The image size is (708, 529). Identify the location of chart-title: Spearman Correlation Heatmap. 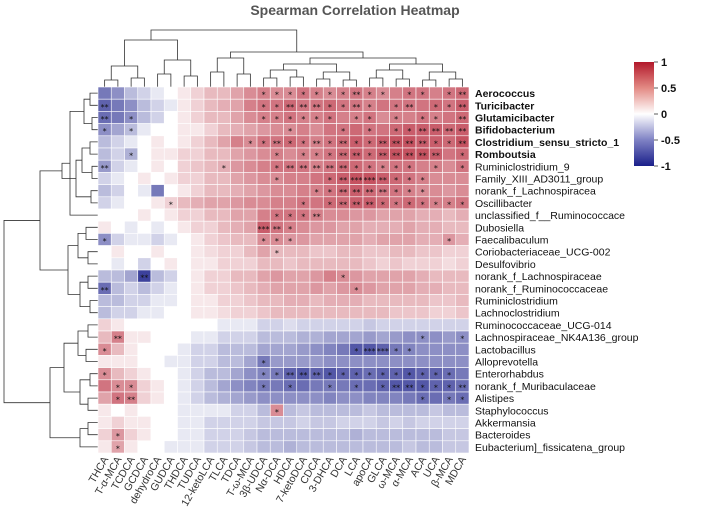
(354, 10).